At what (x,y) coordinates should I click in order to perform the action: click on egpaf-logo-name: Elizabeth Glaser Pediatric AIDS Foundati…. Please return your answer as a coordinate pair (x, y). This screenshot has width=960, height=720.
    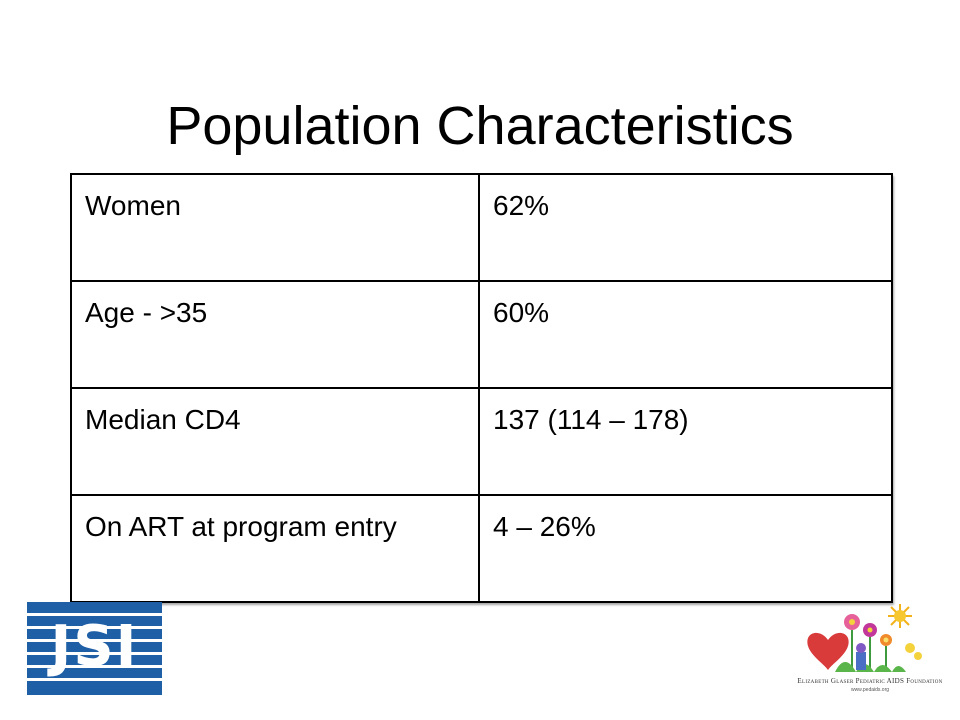
    Looking at the image, I should click on (870, 681).